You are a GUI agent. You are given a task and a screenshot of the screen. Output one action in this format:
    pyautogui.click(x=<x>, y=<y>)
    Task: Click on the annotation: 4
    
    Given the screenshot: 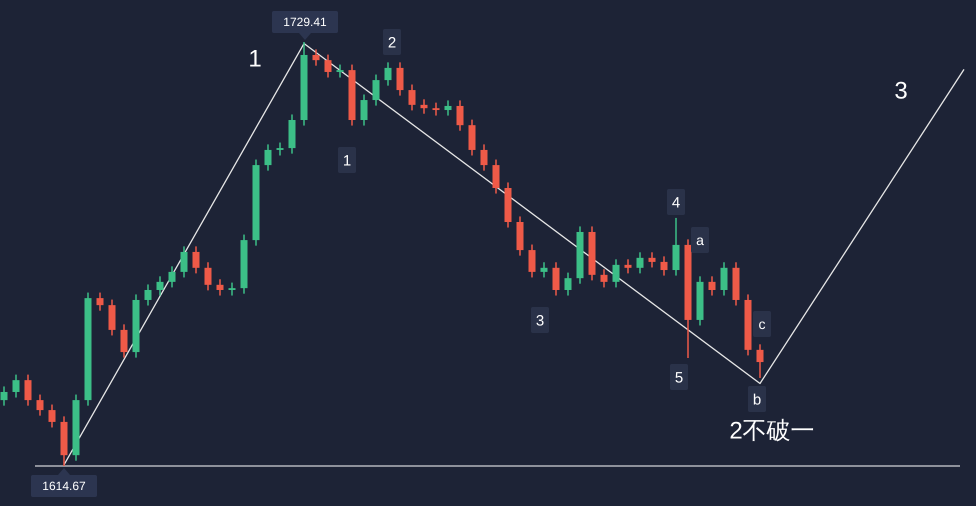 What is the action you would take?
    pyautogui.click(x=676, y=203)
    